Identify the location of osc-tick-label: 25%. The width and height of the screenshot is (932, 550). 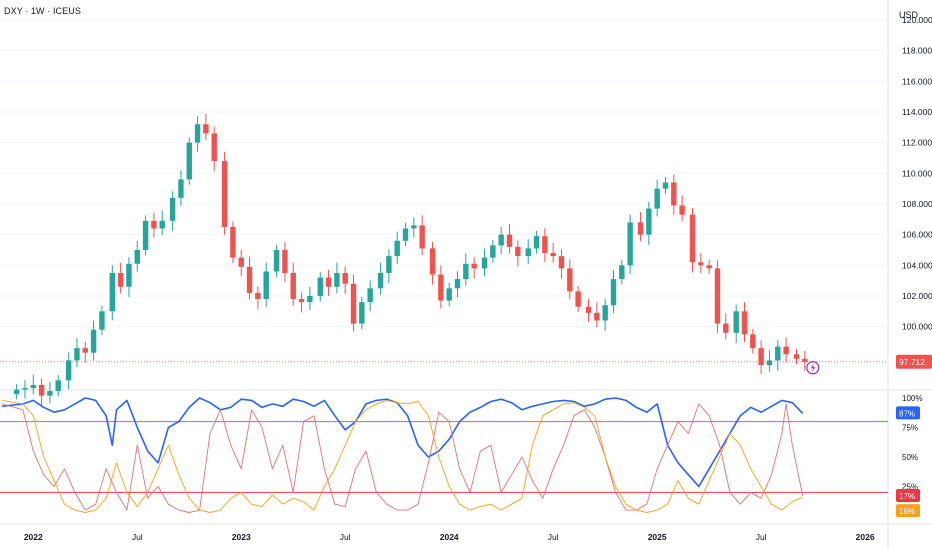
(910, 487).